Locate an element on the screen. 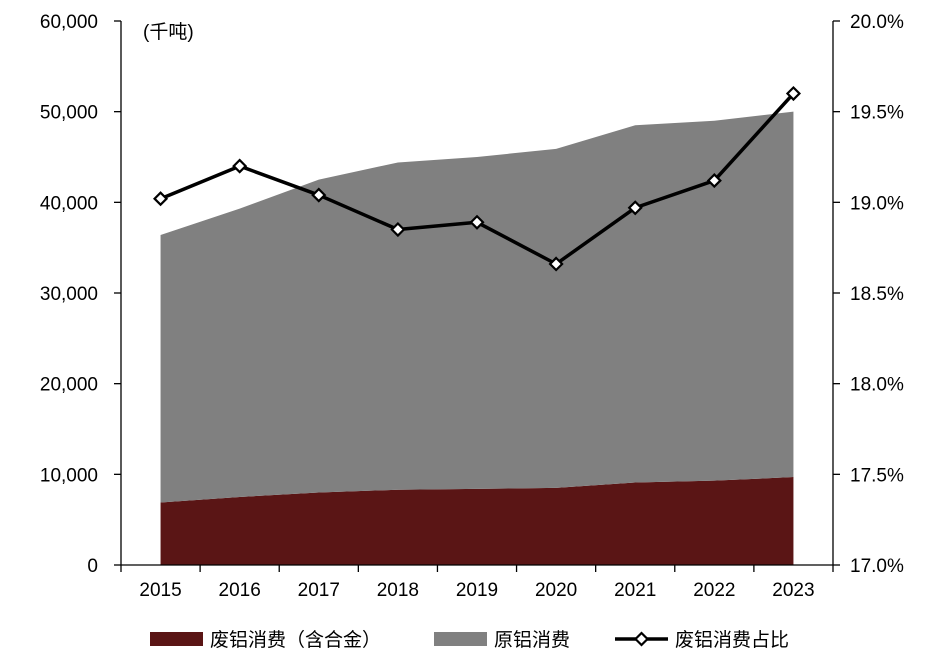 The image size is (944, 661). x-tick-label: 2023 is located at coordinates (793, 590).